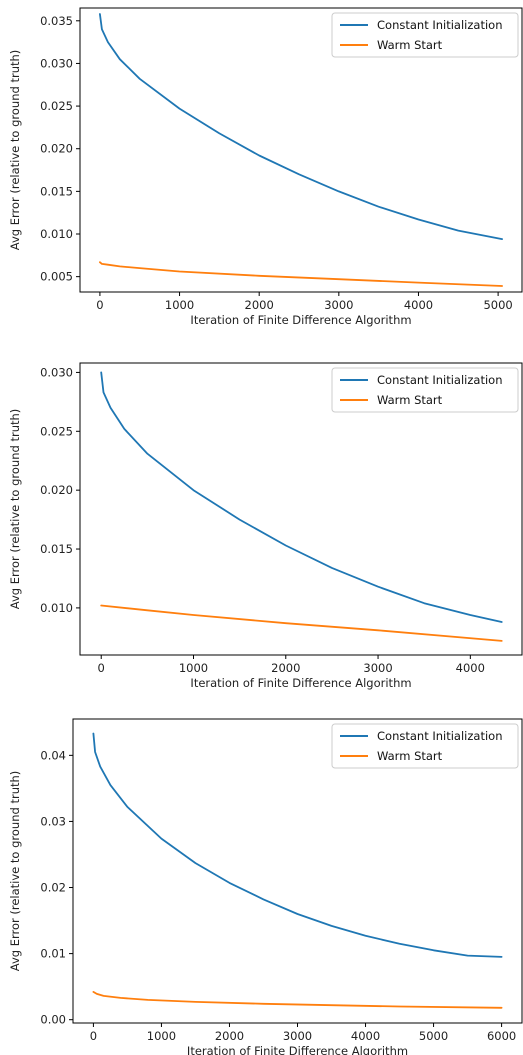 The width and height of the screenshot is (523, 1055). What do you see at coordinates (56, 277) in the screenshot?
I see `y-tick-label: 0.005` at bounding box center [56, 277].